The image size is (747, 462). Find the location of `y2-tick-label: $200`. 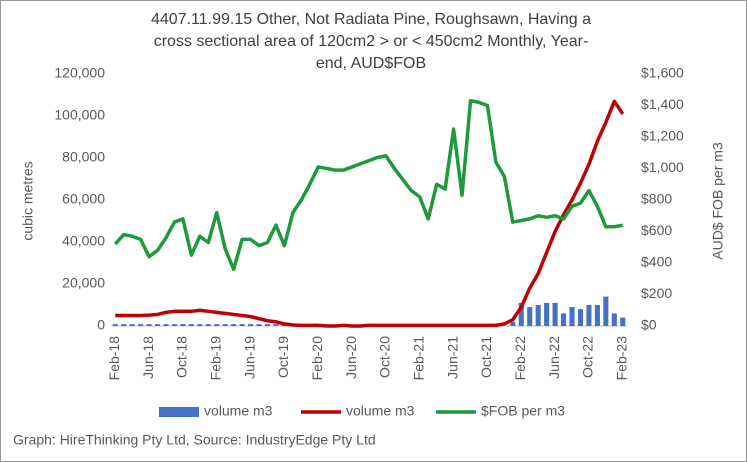

y2-tick-label: $200 is located at coordinates (656, 293).